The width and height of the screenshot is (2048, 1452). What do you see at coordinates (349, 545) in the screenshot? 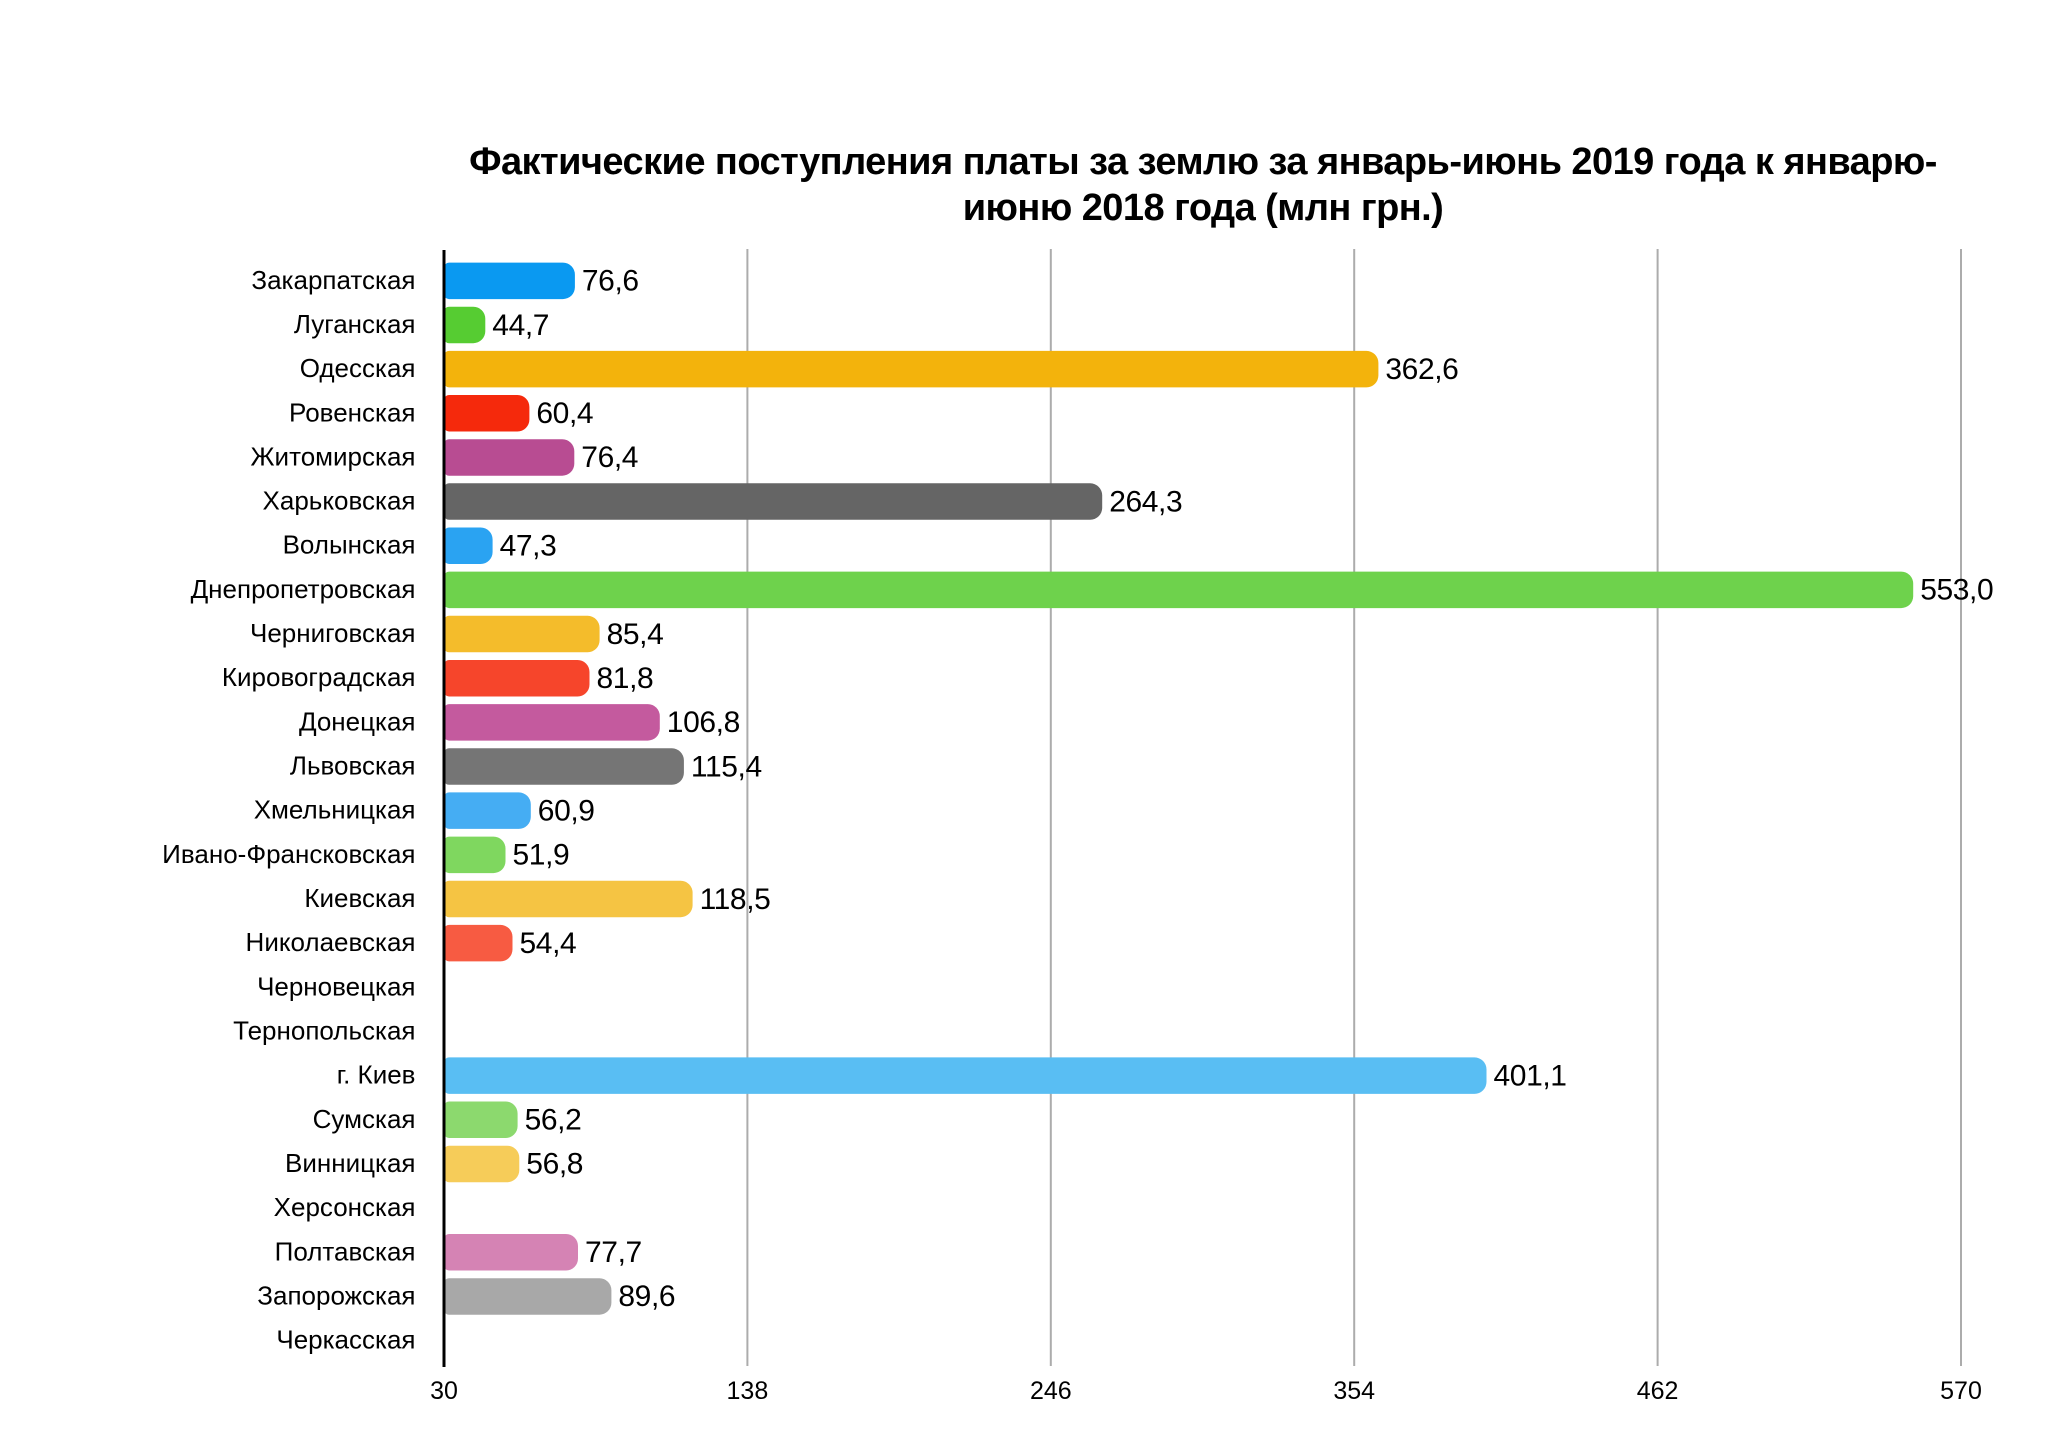
I see `svg-text: Волынская` at bounding box center [349, 545].